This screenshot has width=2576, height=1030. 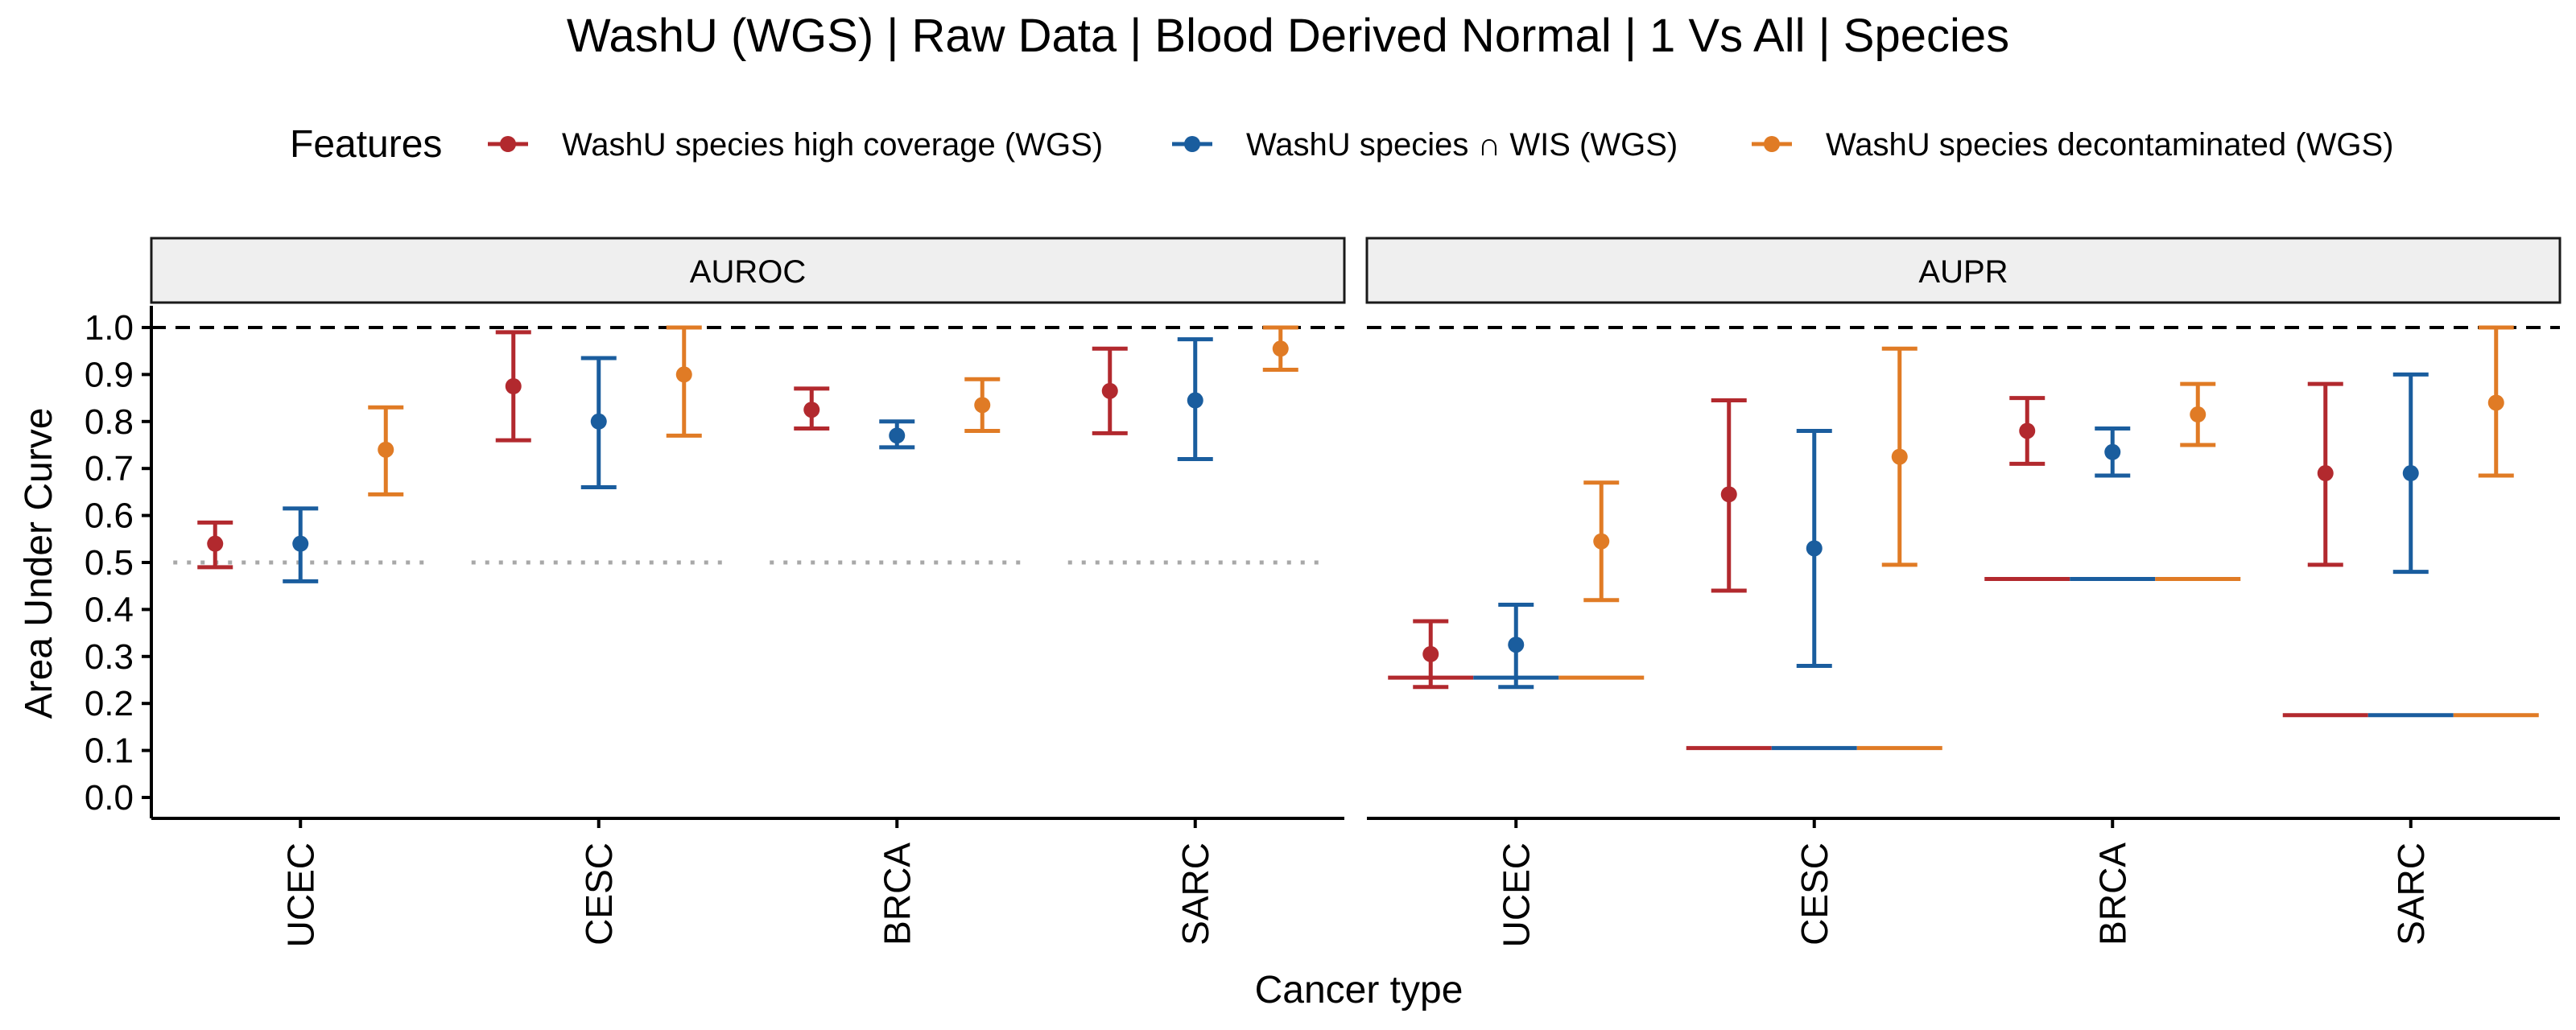 What do you see at coordinates (109, 703) in the screenshot?
I see `y-tick-label: 0.2` at bounding box center [109, 703].